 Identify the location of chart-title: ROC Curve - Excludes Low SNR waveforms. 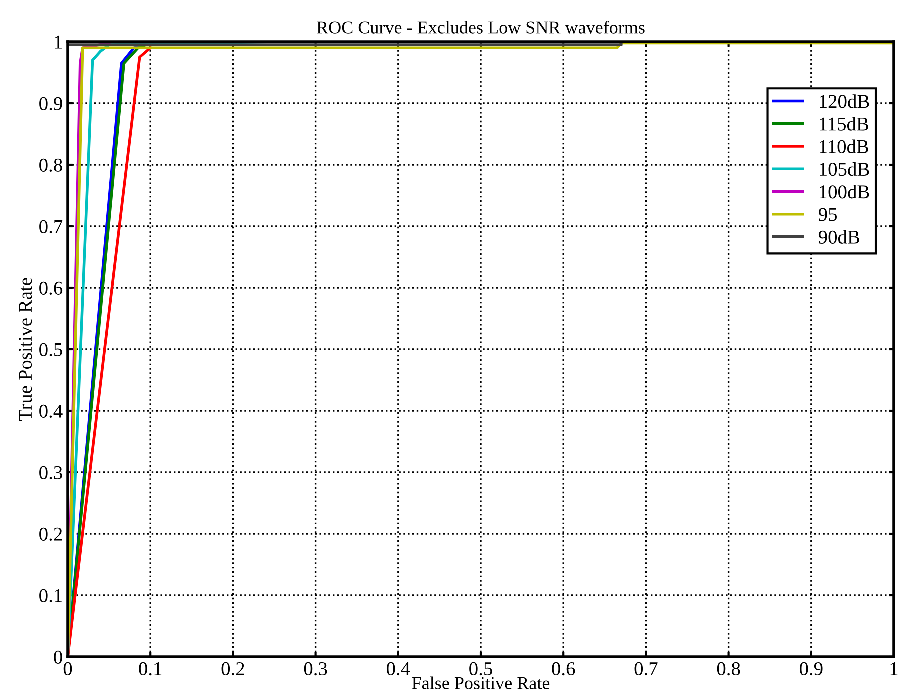
(481, 27).